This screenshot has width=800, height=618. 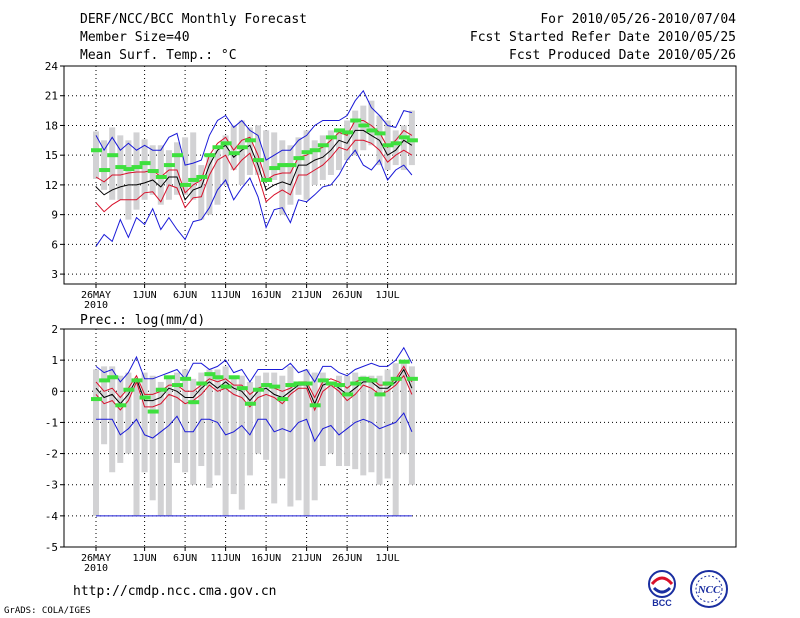 What do you see at coordinates (96, 305) in the screenshot?
I see `temp-xtick-label: 2010` at bounding box center [96, 305].